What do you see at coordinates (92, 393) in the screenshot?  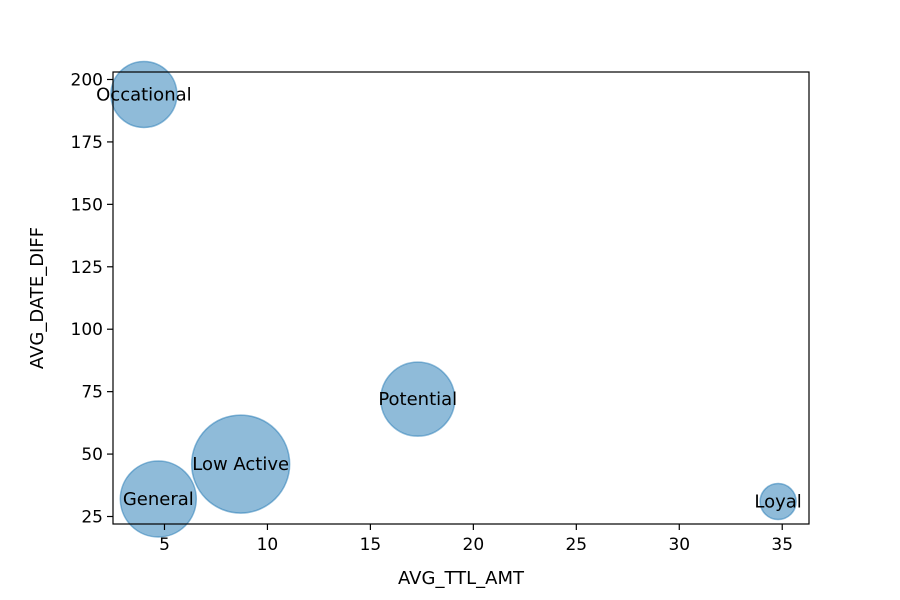 I see `y-tick-label: 75` at bounding box center [92, 393].